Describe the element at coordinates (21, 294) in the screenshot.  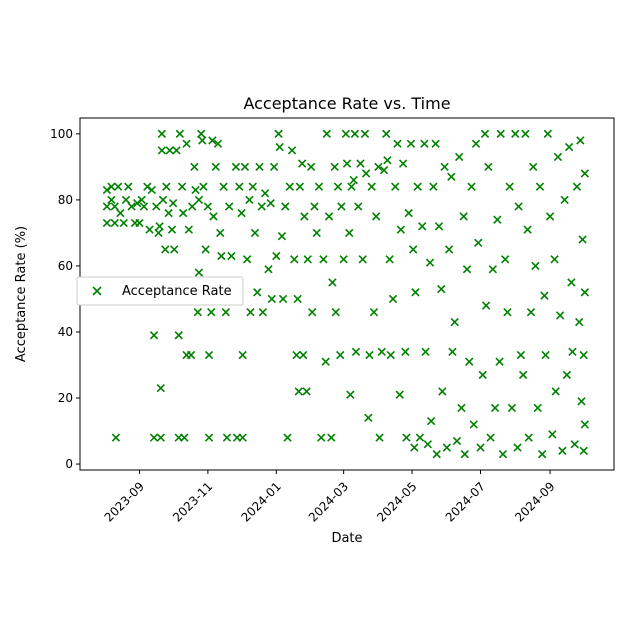
I see `y-axis-title: Acceptance Rate (%)` at that location.